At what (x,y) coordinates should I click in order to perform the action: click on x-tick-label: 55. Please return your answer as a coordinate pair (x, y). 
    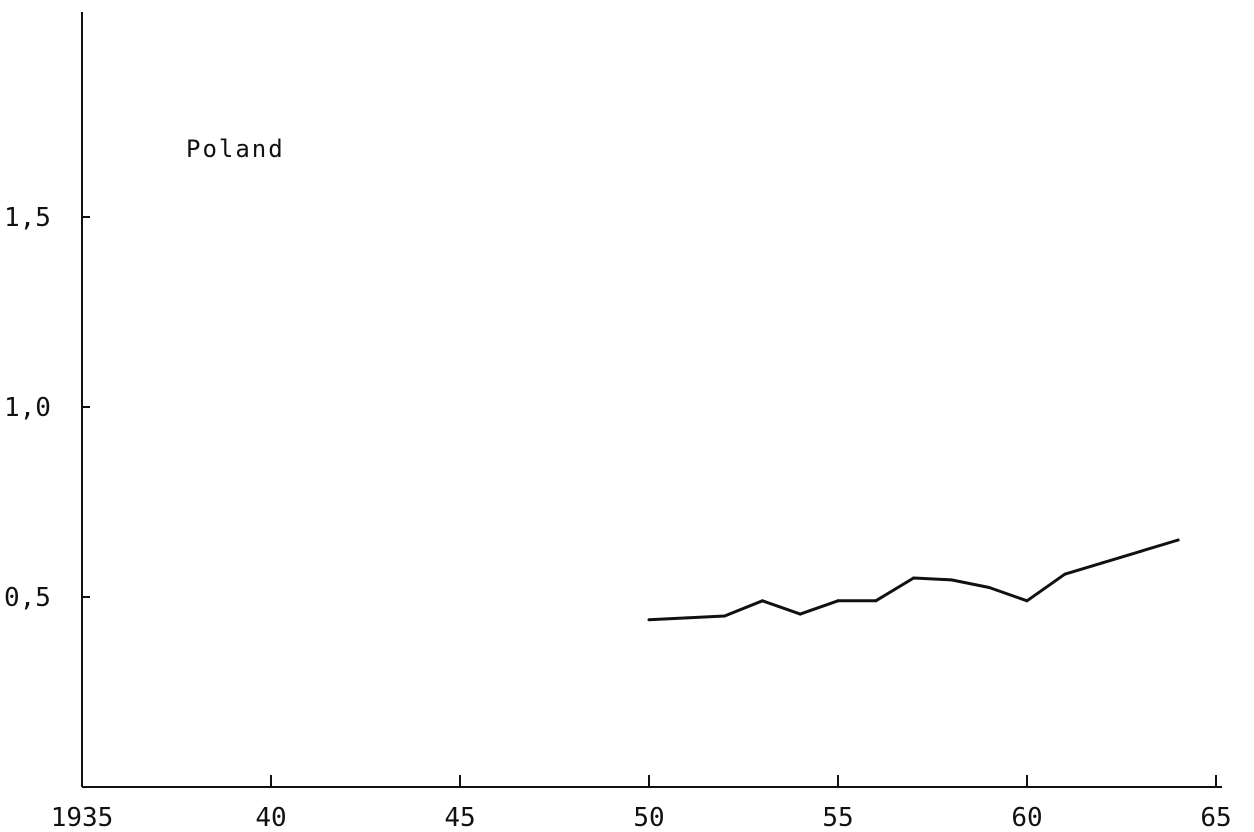
    Looking at the image, I should click on (837, 817).